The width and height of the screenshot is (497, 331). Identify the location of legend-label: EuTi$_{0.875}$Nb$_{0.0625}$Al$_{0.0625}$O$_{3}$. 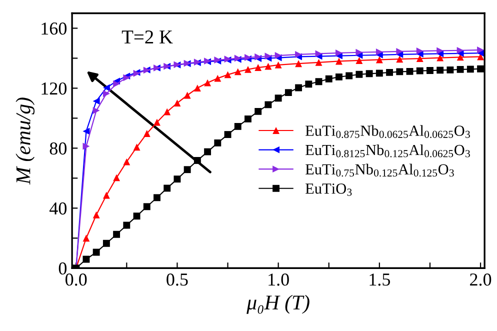
(388, 131).